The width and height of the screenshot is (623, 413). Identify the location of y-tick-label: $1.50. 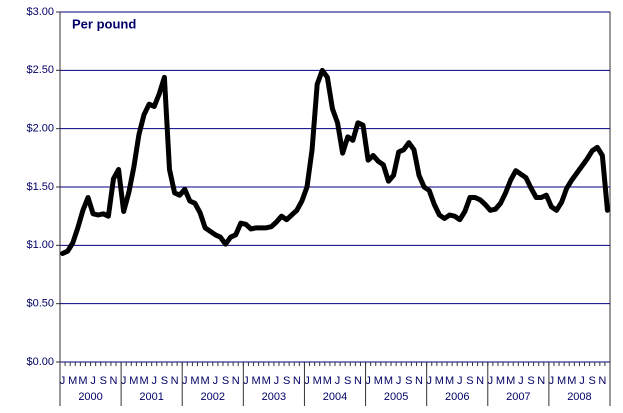
(40, 187).